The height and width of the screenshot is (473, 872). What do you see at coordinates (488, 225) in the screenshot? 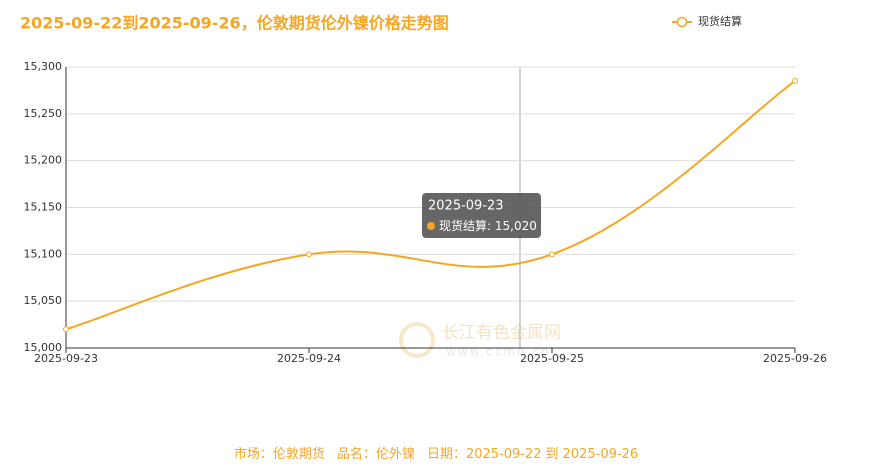
I see `tooltip-value: 现货结算: 15,020` at bounding box center [488, 225].